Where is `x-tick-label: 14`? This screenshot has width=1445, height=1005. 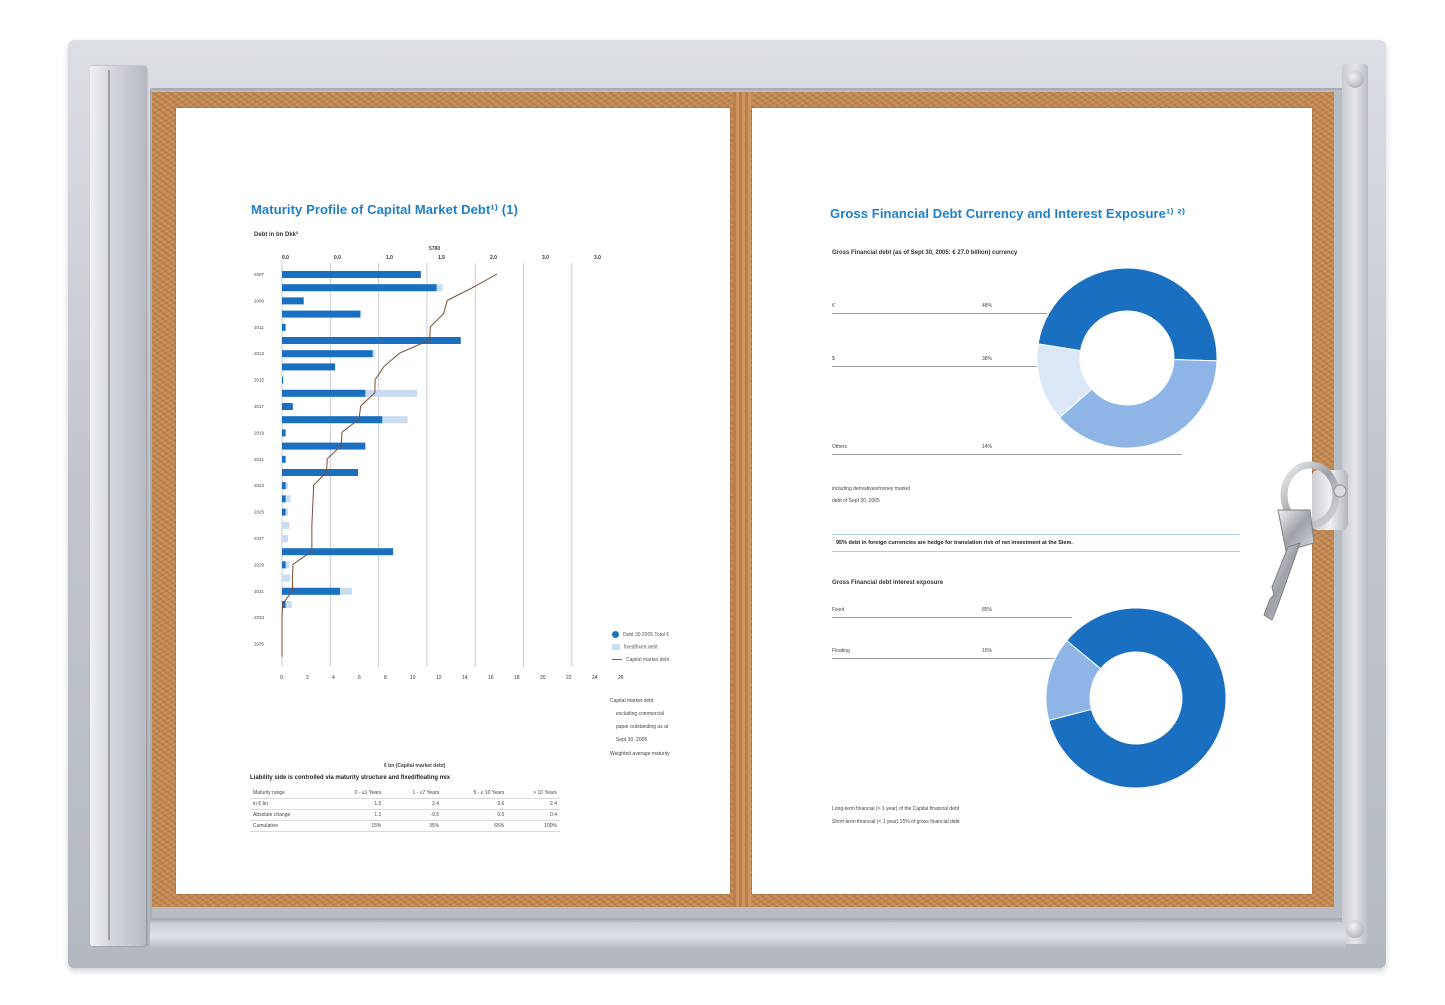
x-tick-label: 14 is located at coordinates (465, 678).